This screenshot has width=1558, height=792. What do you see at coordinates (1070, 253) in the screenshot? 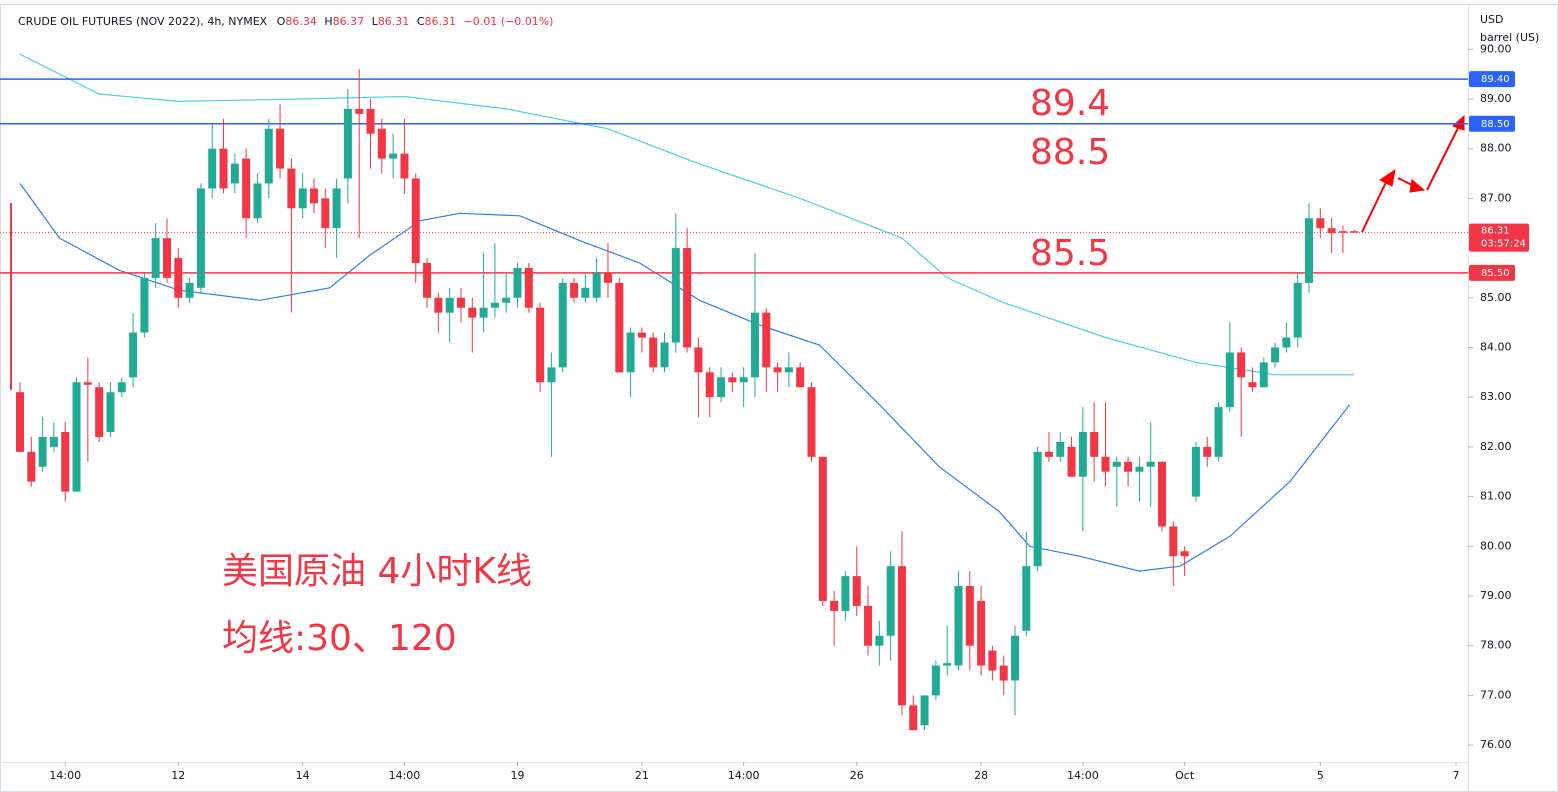
I see `level-annotation: 85.5` at bounding box center [1070, 253].